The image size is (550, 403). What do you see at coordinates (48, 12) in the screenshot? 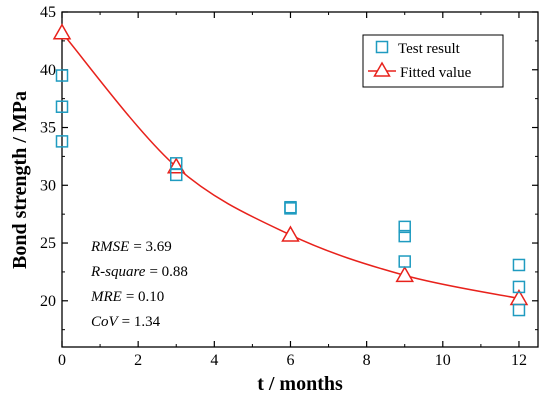
I see `y-tick-label: 45` at bounding box center [48, 12].